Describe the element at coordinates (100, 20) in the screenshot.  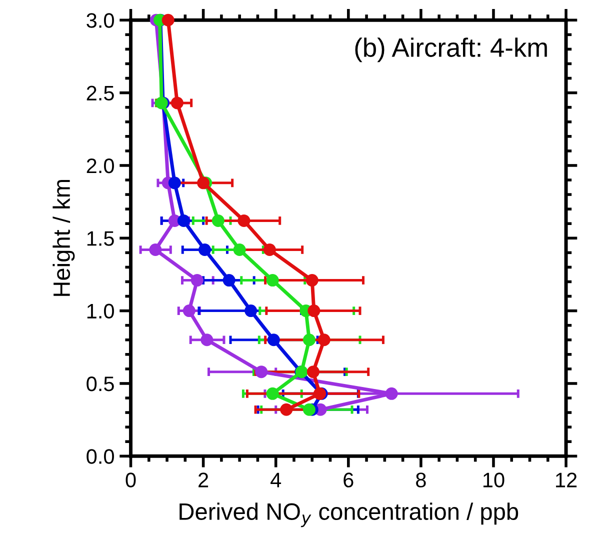
I see `y-tick-label: 3.0` at that location.